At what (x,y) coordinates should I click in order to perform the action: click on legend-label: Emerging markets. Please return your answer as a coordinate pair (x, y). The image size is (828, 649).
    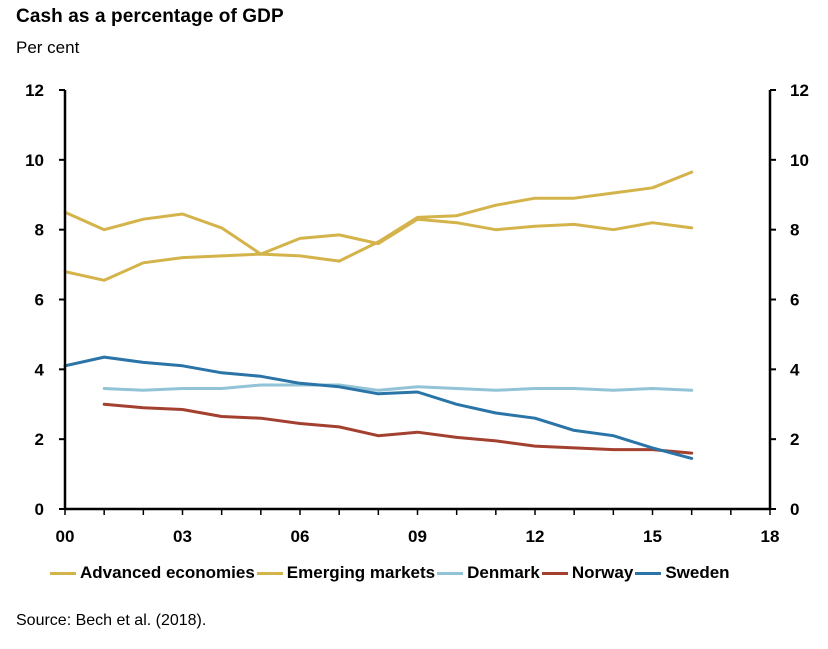
    Looking at the image, I should click on (361, 572).